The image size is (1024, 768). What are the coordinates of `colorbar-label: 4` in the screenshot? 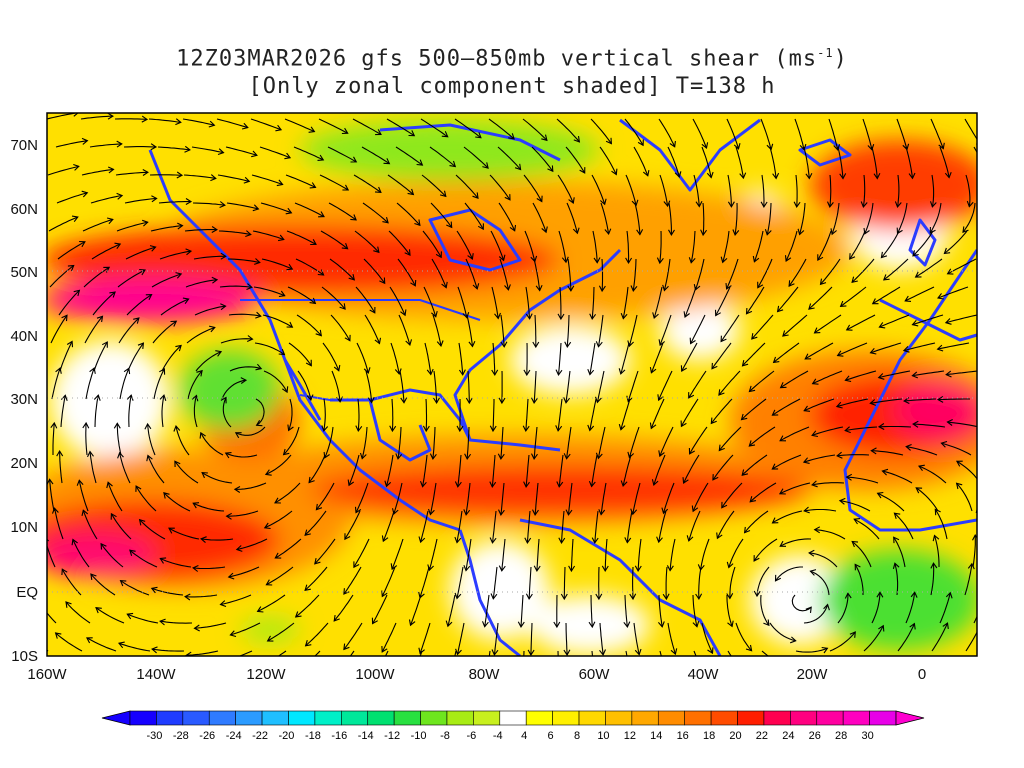 It's located at (524, 736).